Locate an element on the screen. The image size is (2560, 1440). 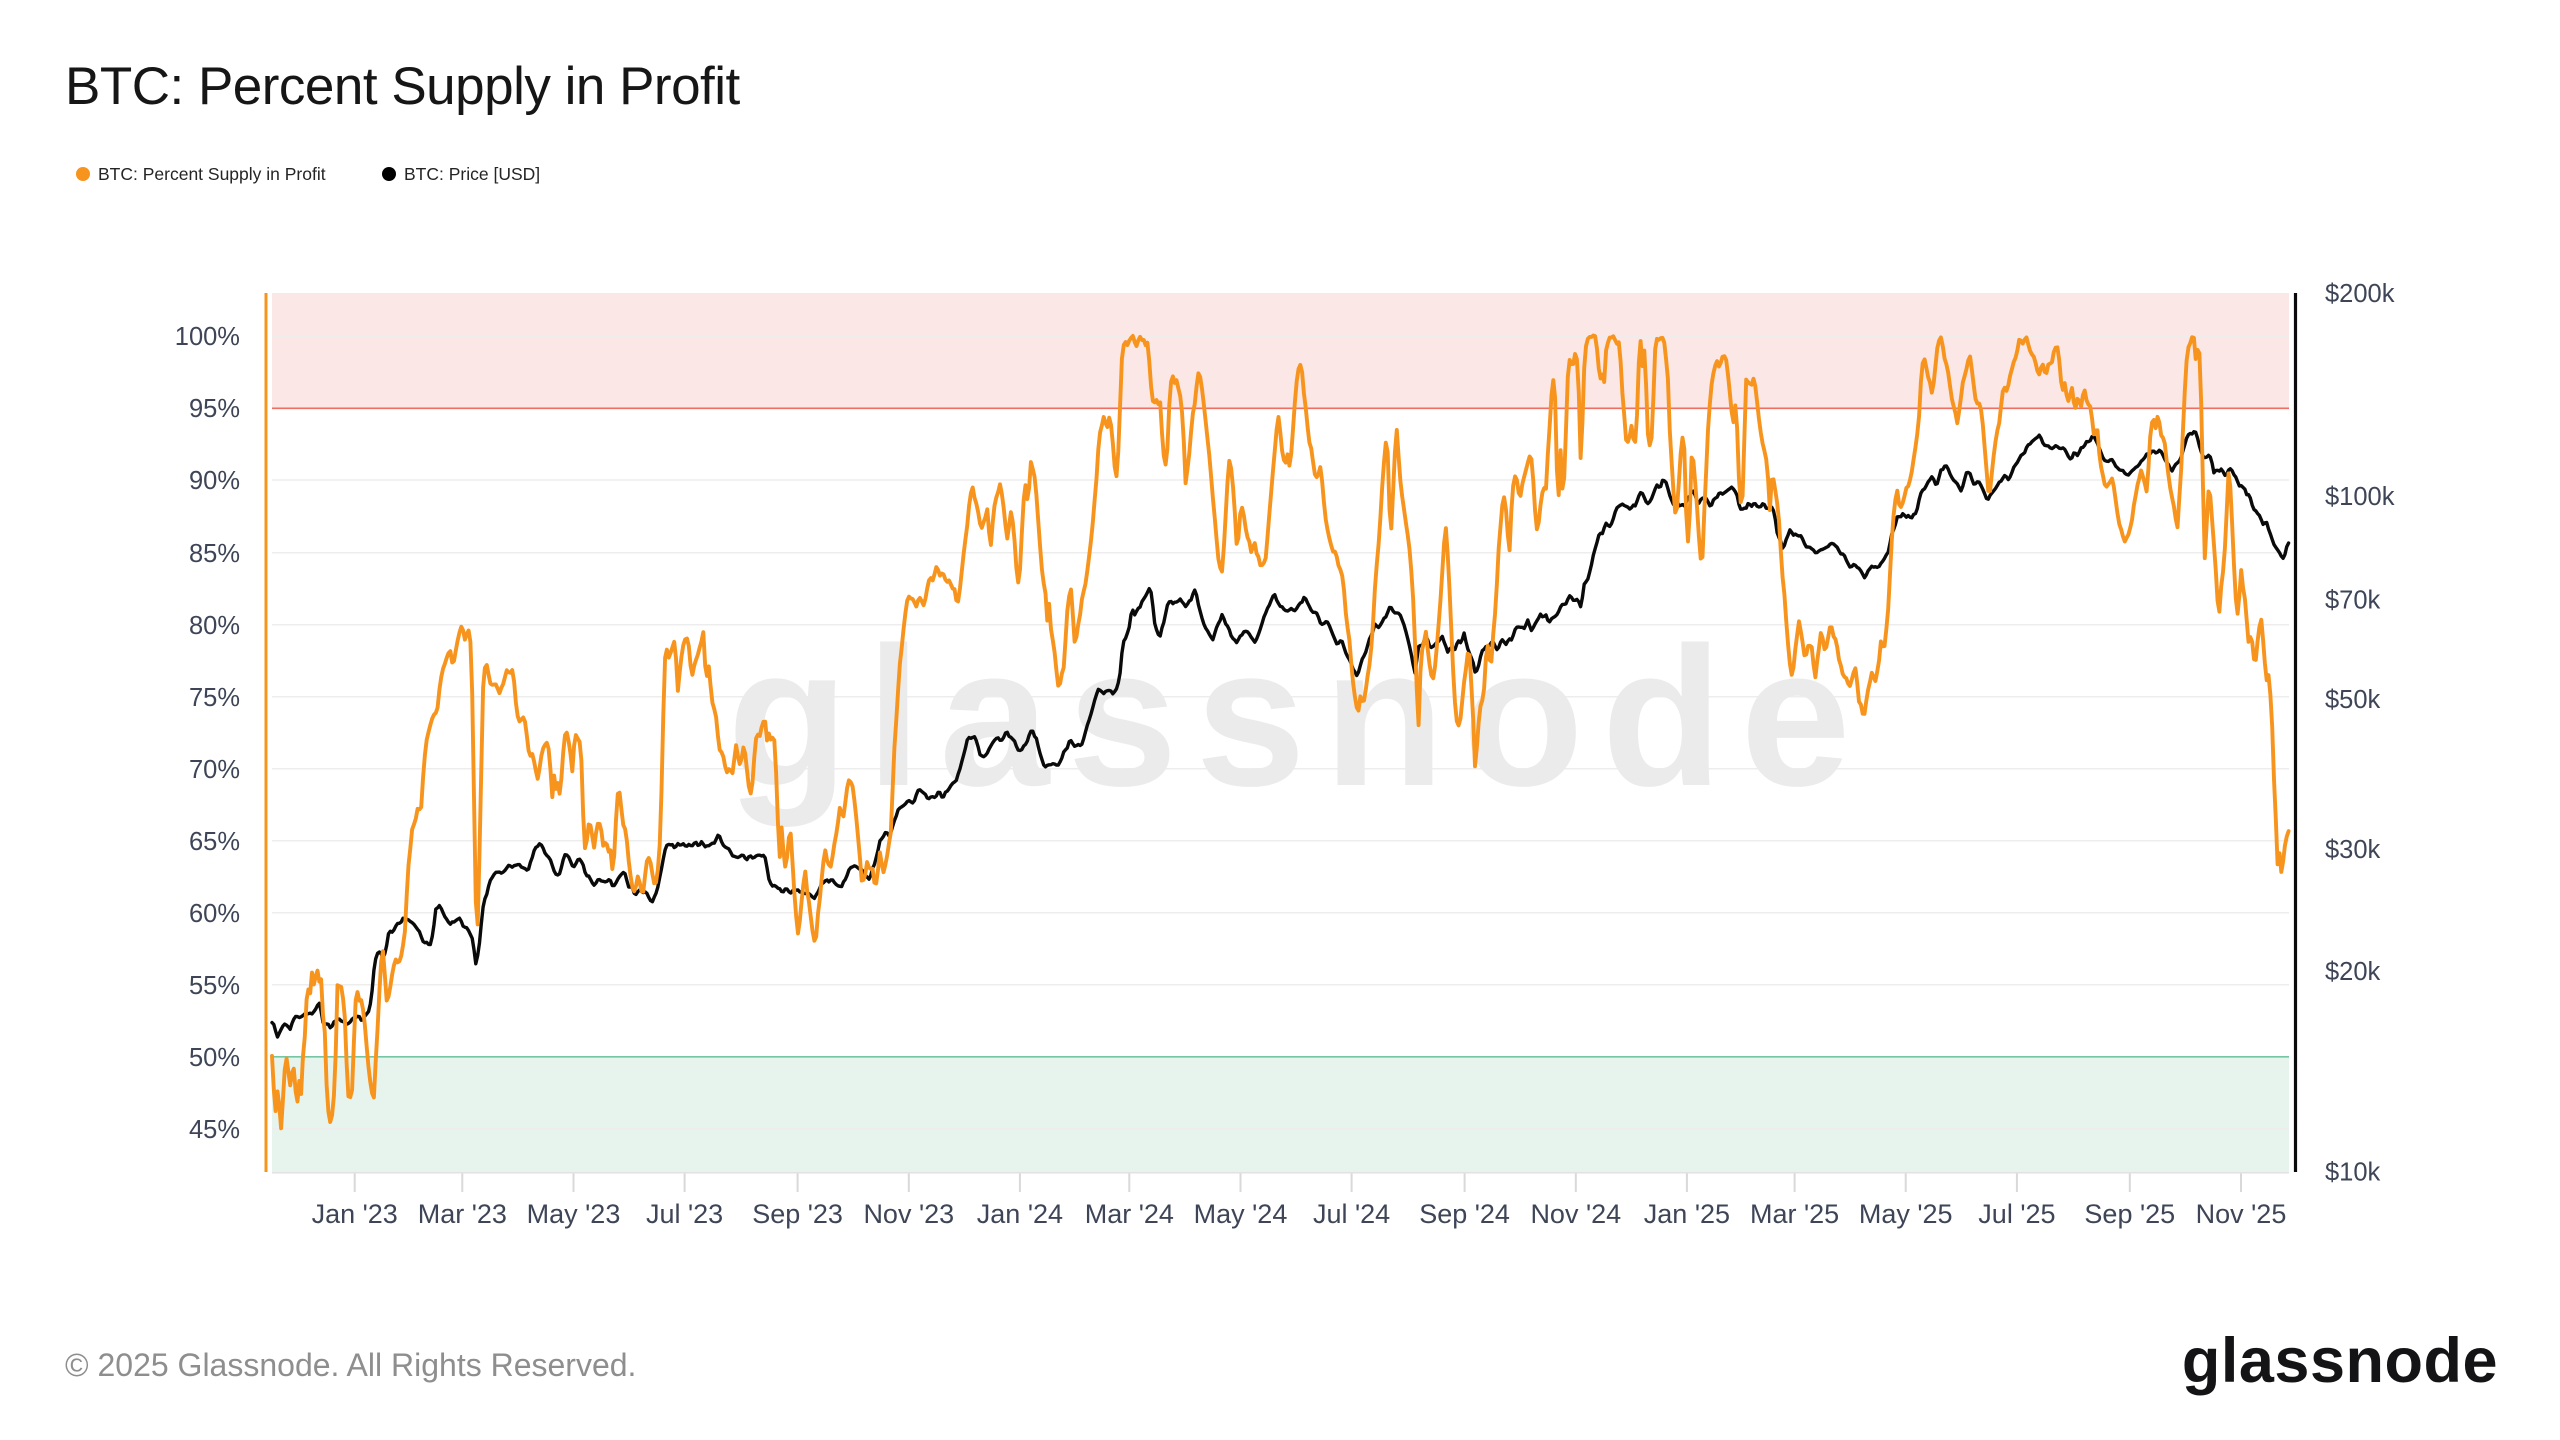
svg-text: Nov '23 is located at coordinates (908, 1214).